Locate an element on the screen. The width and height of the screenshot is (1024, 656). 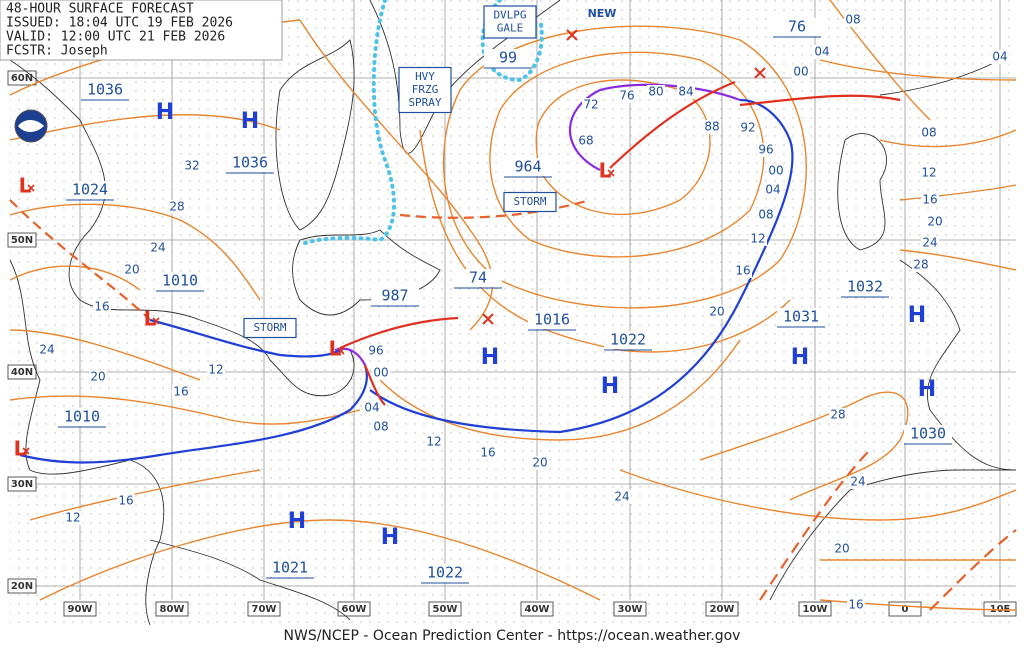
lat-label: 30N is located at coordinates (22, 484).